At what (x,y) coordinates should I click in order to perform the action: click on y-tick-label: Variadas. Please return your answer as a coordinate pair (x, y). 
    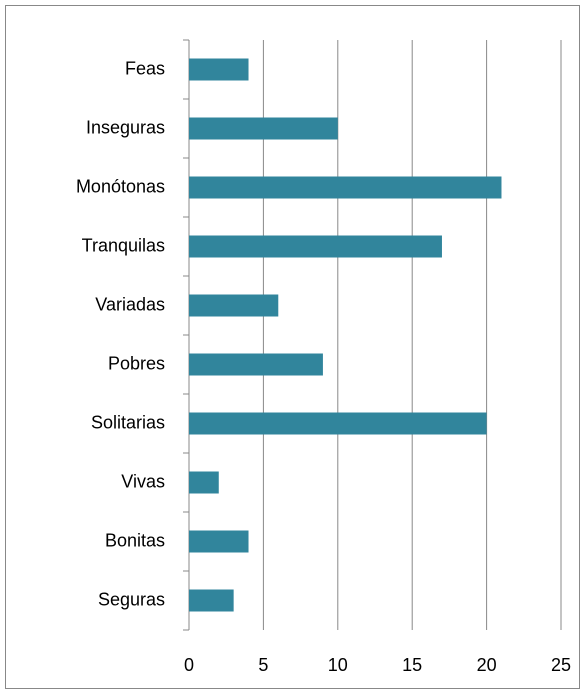
    Looking at the image, I should click on (130, 304).